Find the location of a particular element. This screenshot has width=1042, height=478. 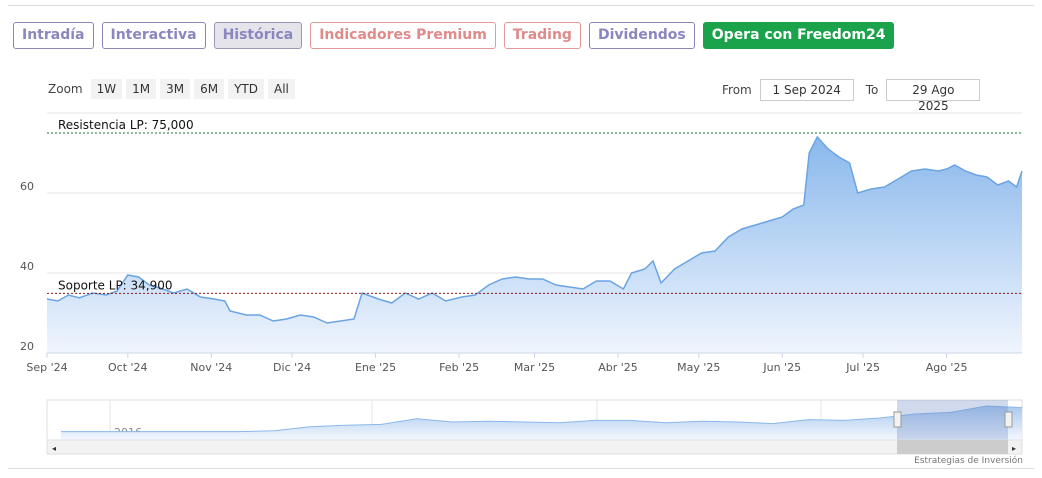

x-tick-label: Dic '24 is located at coordinates (292, 367).